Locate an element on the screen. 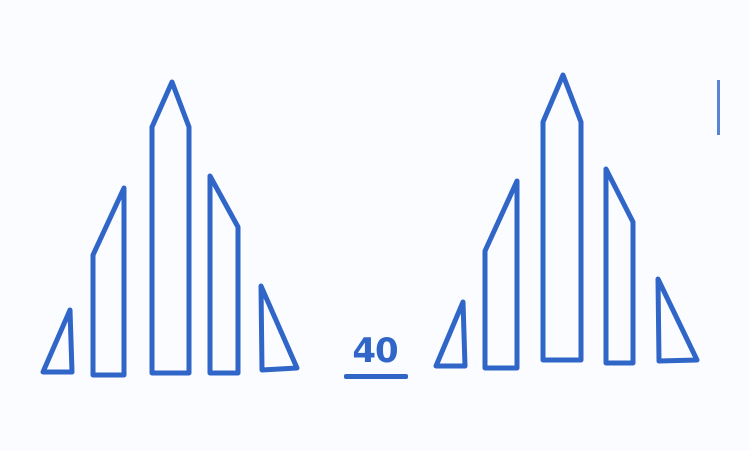  left-pointed-pillar is located at coordinates (170, 227).